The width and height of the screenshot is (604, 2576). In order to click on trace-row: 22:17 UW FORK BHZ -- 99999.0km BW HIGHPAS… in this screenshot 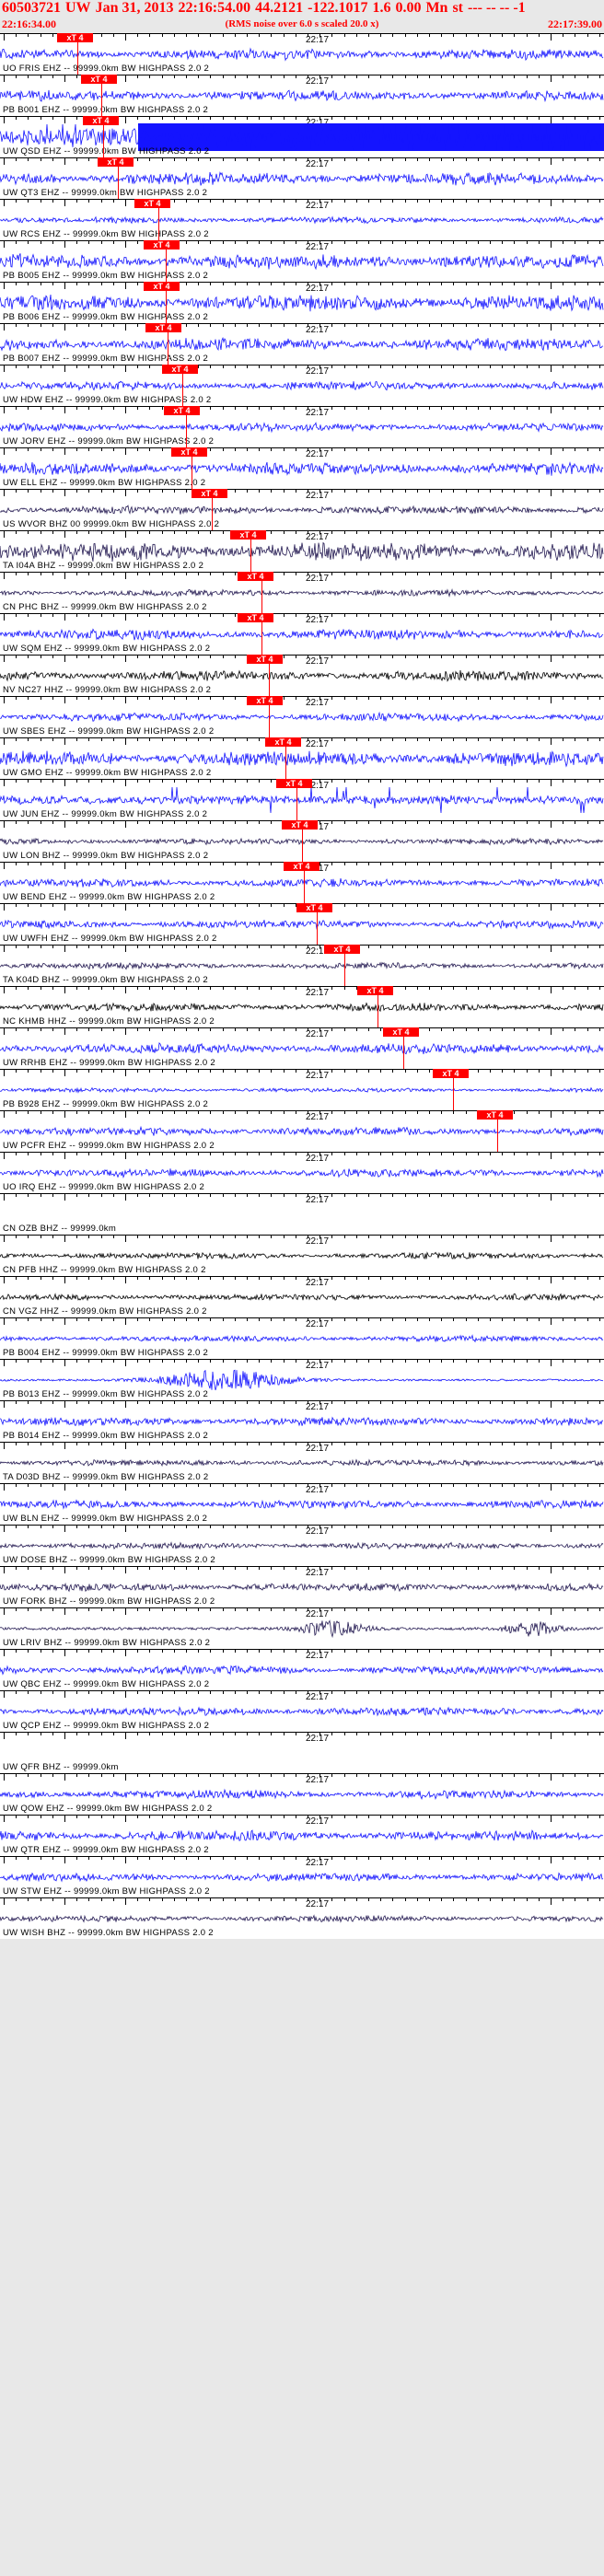, I will do `click(302, 1586)`.